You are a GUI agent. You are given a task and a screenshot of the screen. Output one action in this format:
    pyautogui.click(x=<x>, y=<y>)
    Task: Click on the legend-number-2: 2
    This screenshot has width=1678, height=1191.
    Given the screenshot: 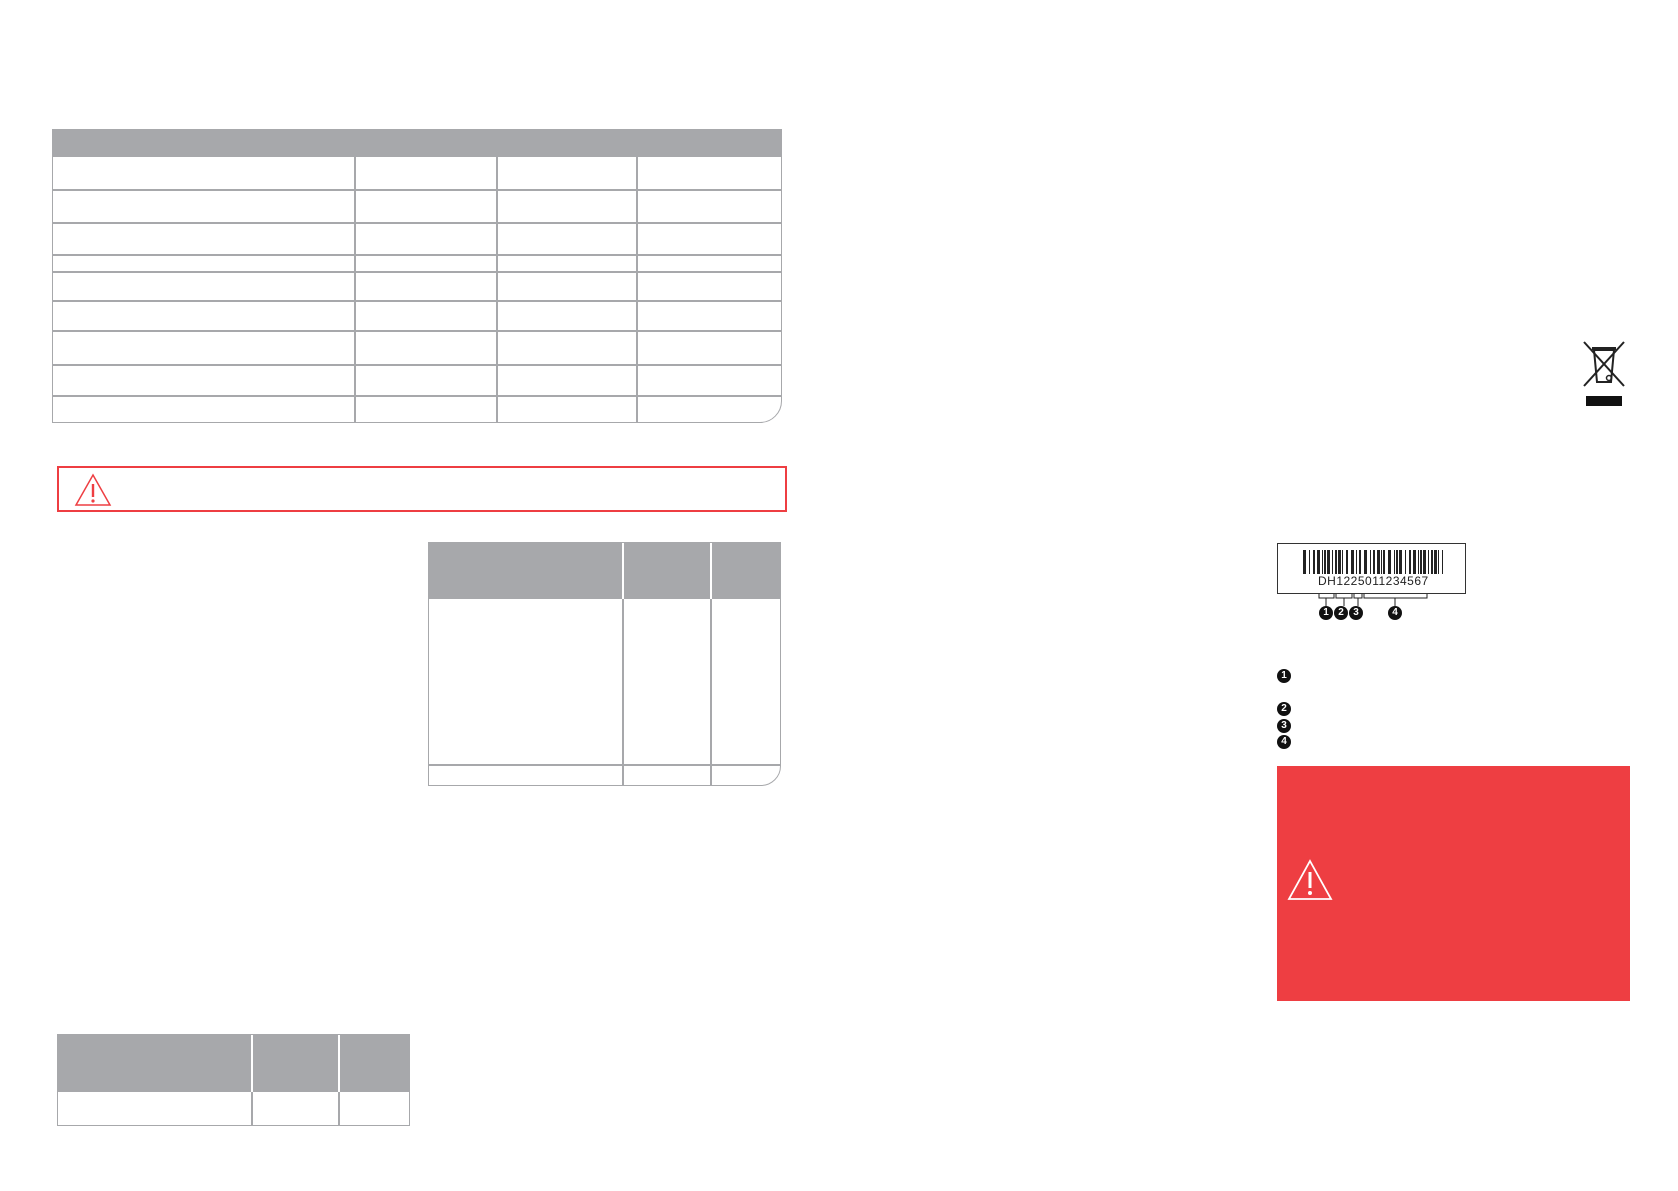 What is the action you would take?
    pyautogui.click(x=1284, y=709)
    